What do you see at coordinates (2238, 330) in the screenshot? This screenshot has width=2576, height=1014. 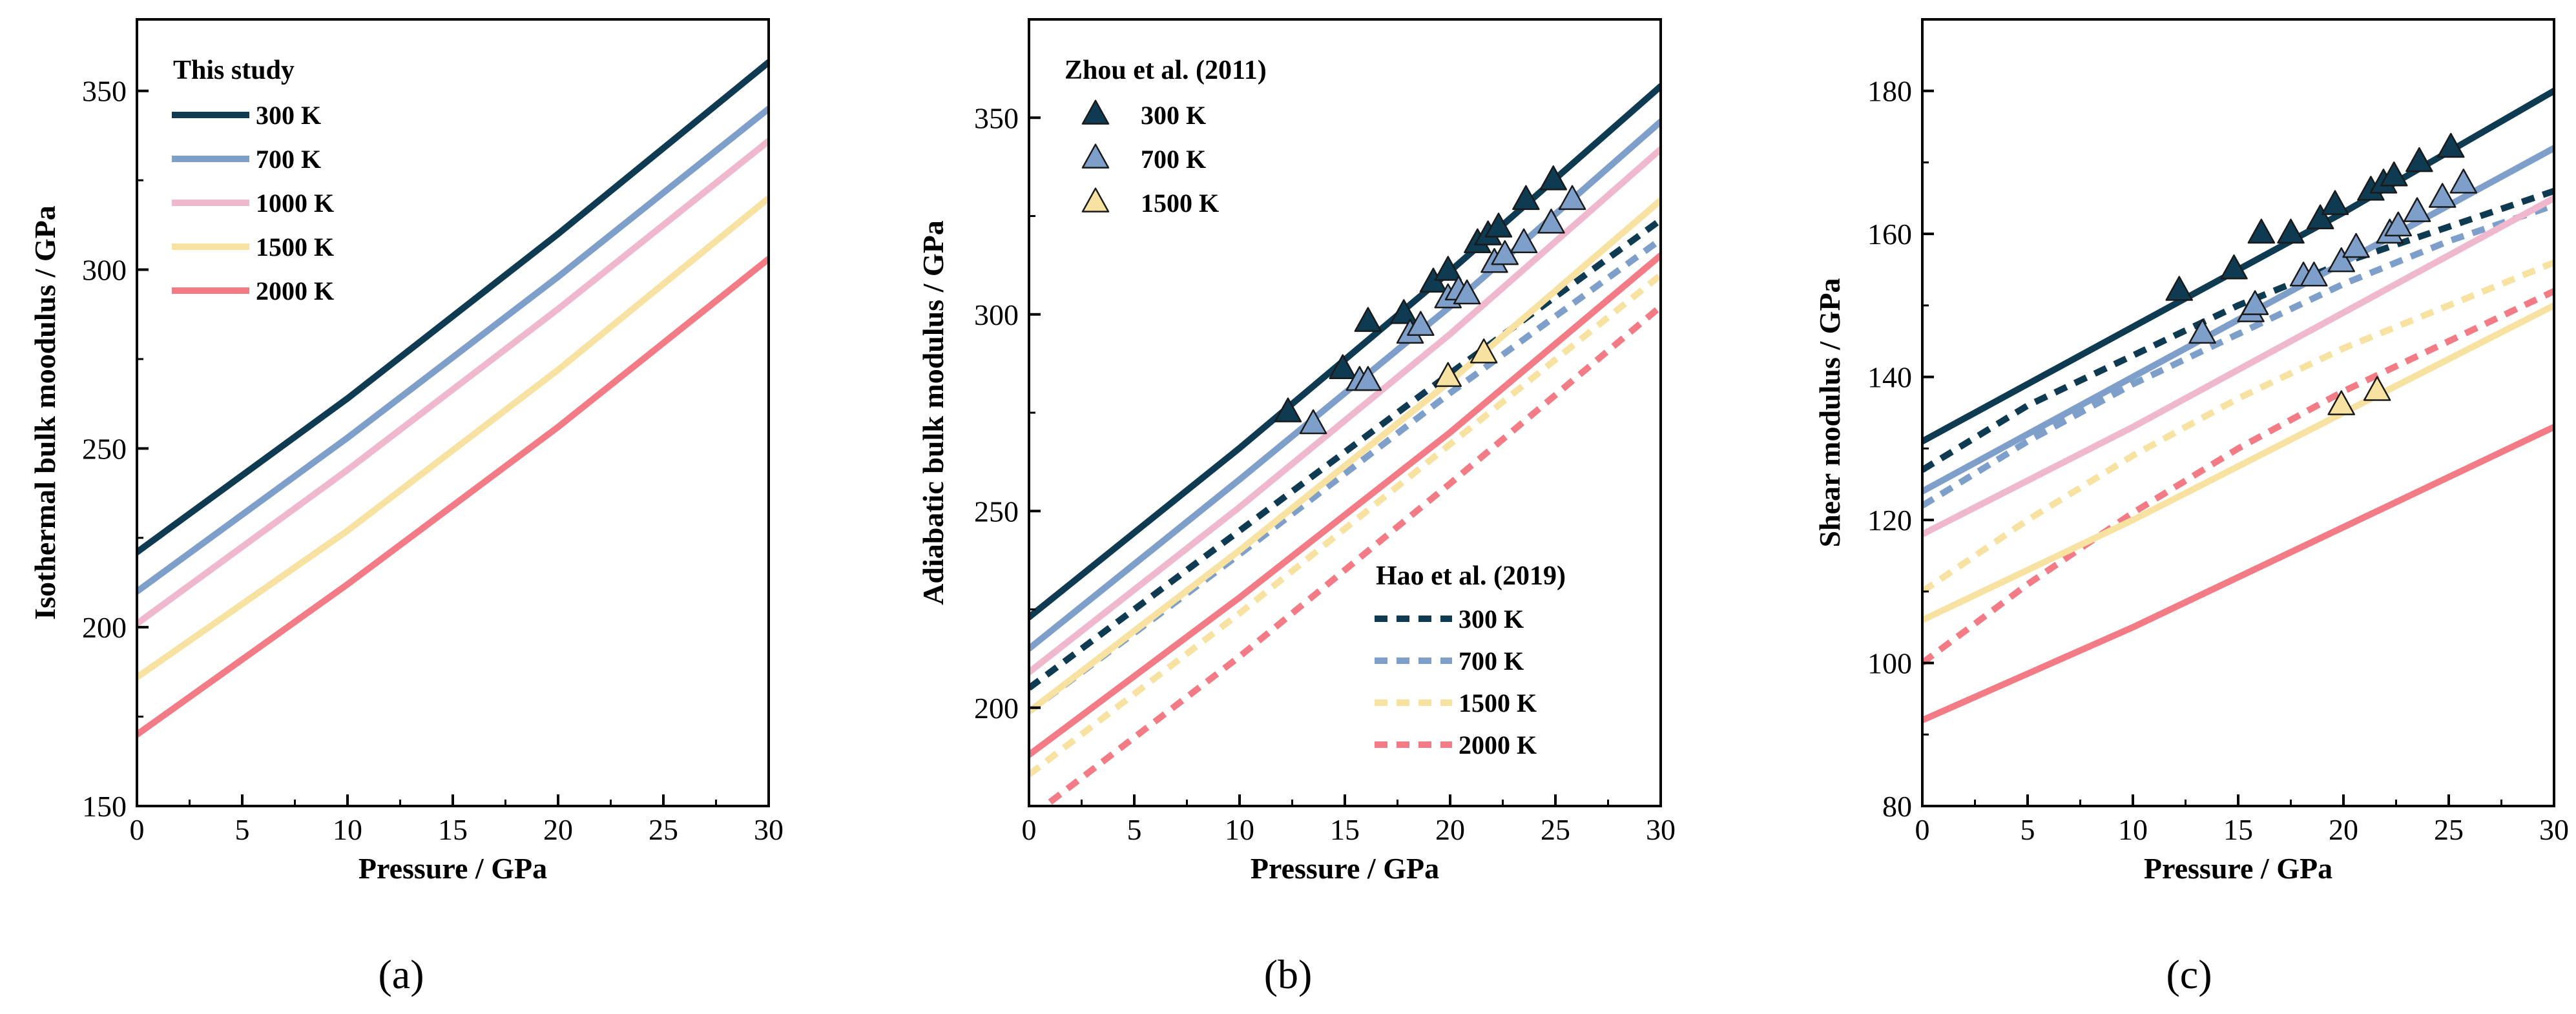 I see `panel-c-line-300-k-dashed` at bounding box center [2238, 330].